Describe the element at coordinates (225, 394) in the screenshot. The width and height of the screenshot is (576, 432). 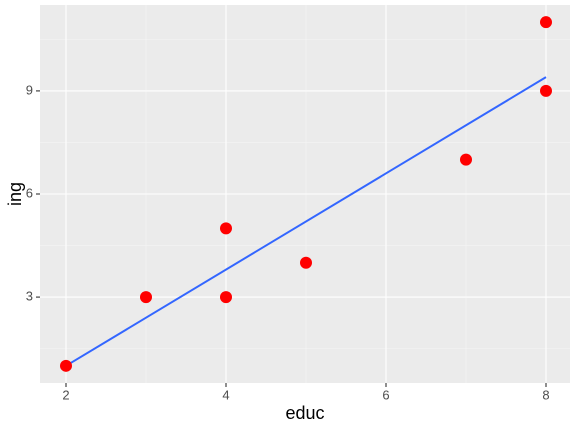
I see `x-tick-label: 4` at that location.